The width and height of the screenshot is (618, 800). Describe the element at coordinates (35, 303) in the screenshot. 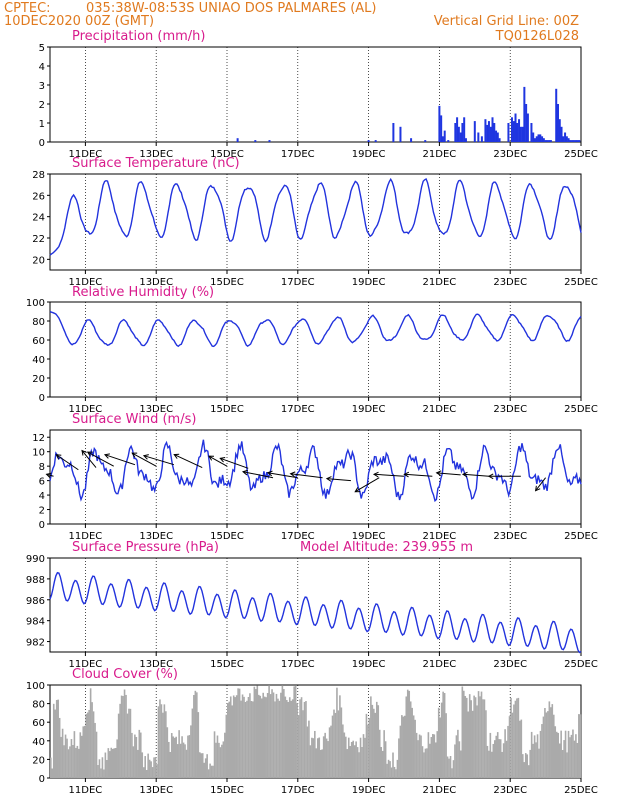

I see `y-tick-label: 100` at that location.